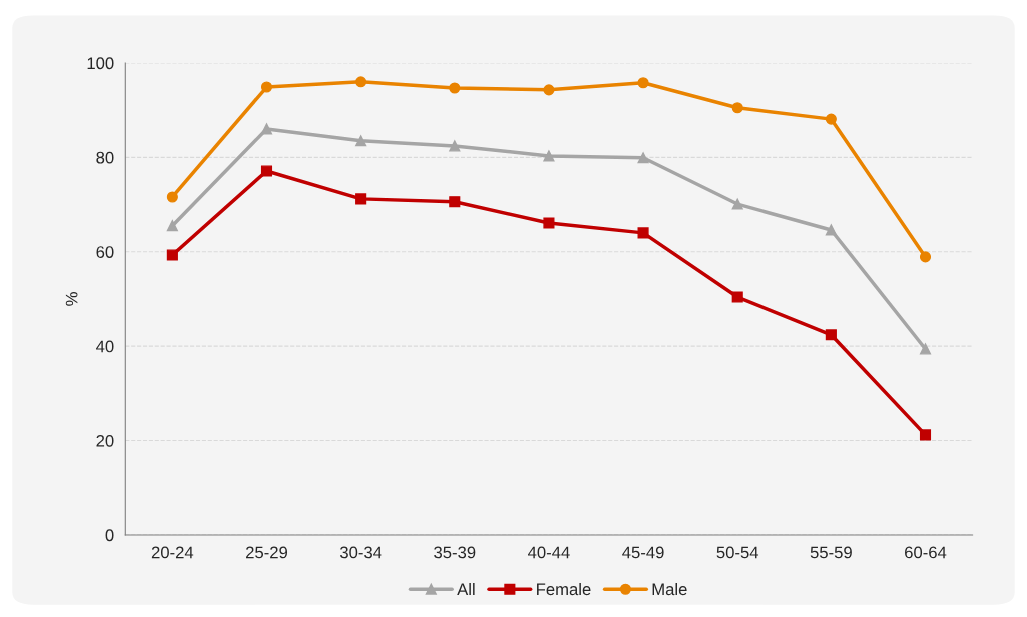 This screenshot has width=1027, height=617. Describe the element at coordinates (466, 589) in the screenshot. I see `legend-label: All` at that location.